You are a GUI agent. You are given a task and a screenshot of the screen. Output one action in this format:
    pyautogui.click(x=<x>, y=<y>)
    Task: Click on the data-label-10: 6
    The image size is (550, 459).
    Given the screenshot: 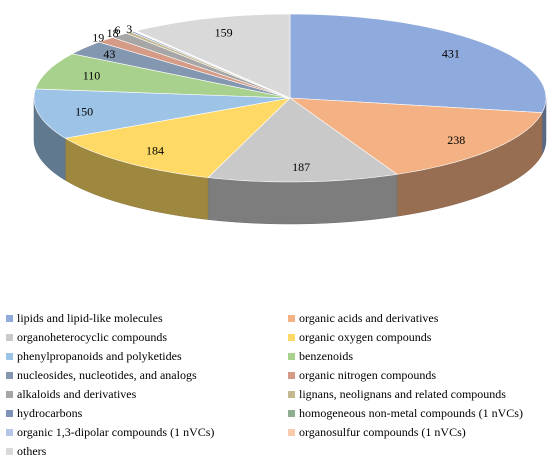 What is the action you would take?
    pyautogui.click(x=118, y=30)
    